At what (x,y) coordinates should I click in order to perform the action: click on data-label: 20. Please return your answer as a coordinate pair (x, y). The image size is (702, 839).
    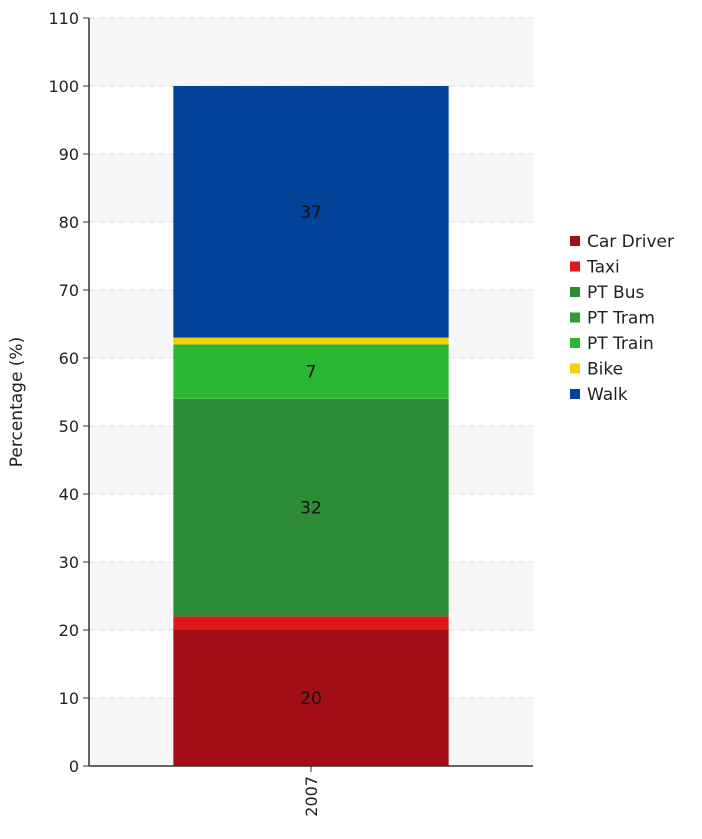
    Looking at the image, I should click on (311, 699).